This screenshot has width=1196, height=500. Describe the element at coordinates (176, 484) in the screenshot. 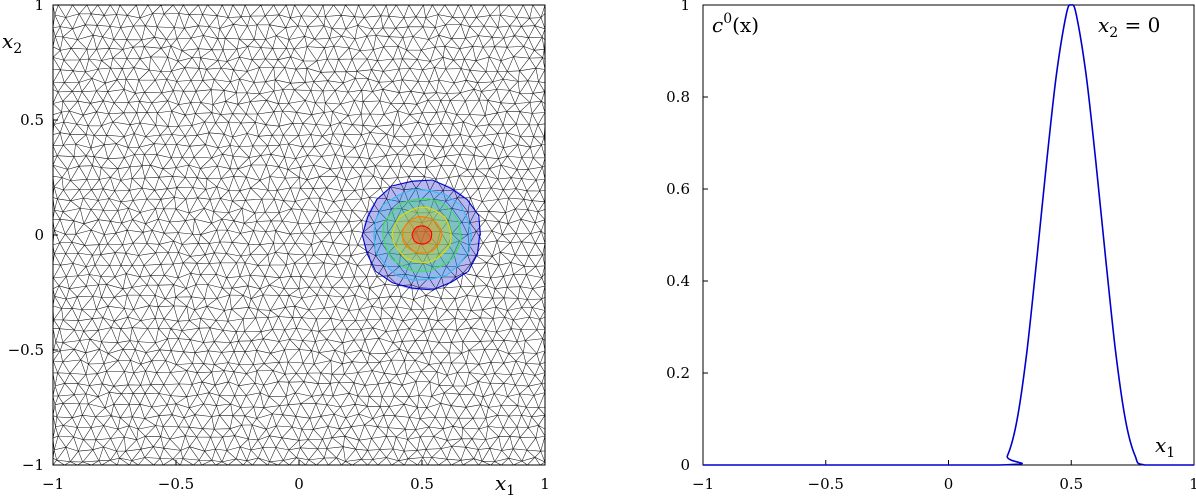

I see `mesh-x-tick-label-1: −0.5` at that location.